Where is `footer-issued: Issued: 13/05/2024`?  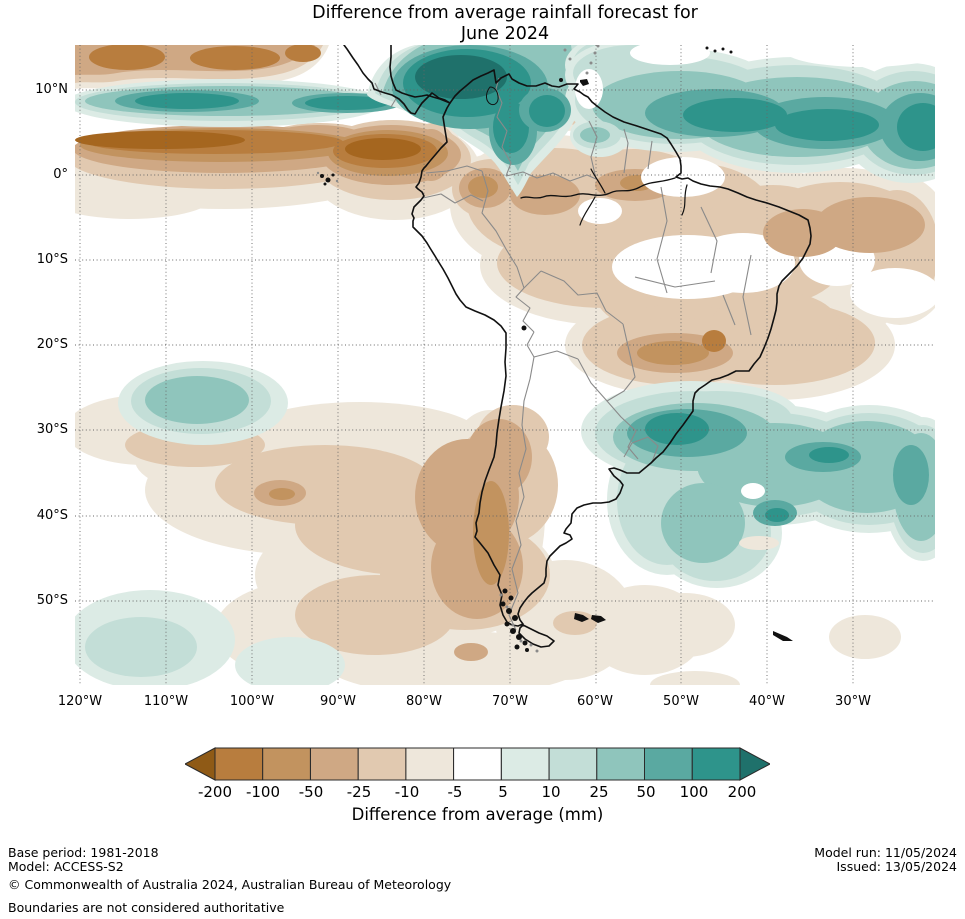
footer-issued: Issued: 13/05/2024 is located at coordinates (897, 866).